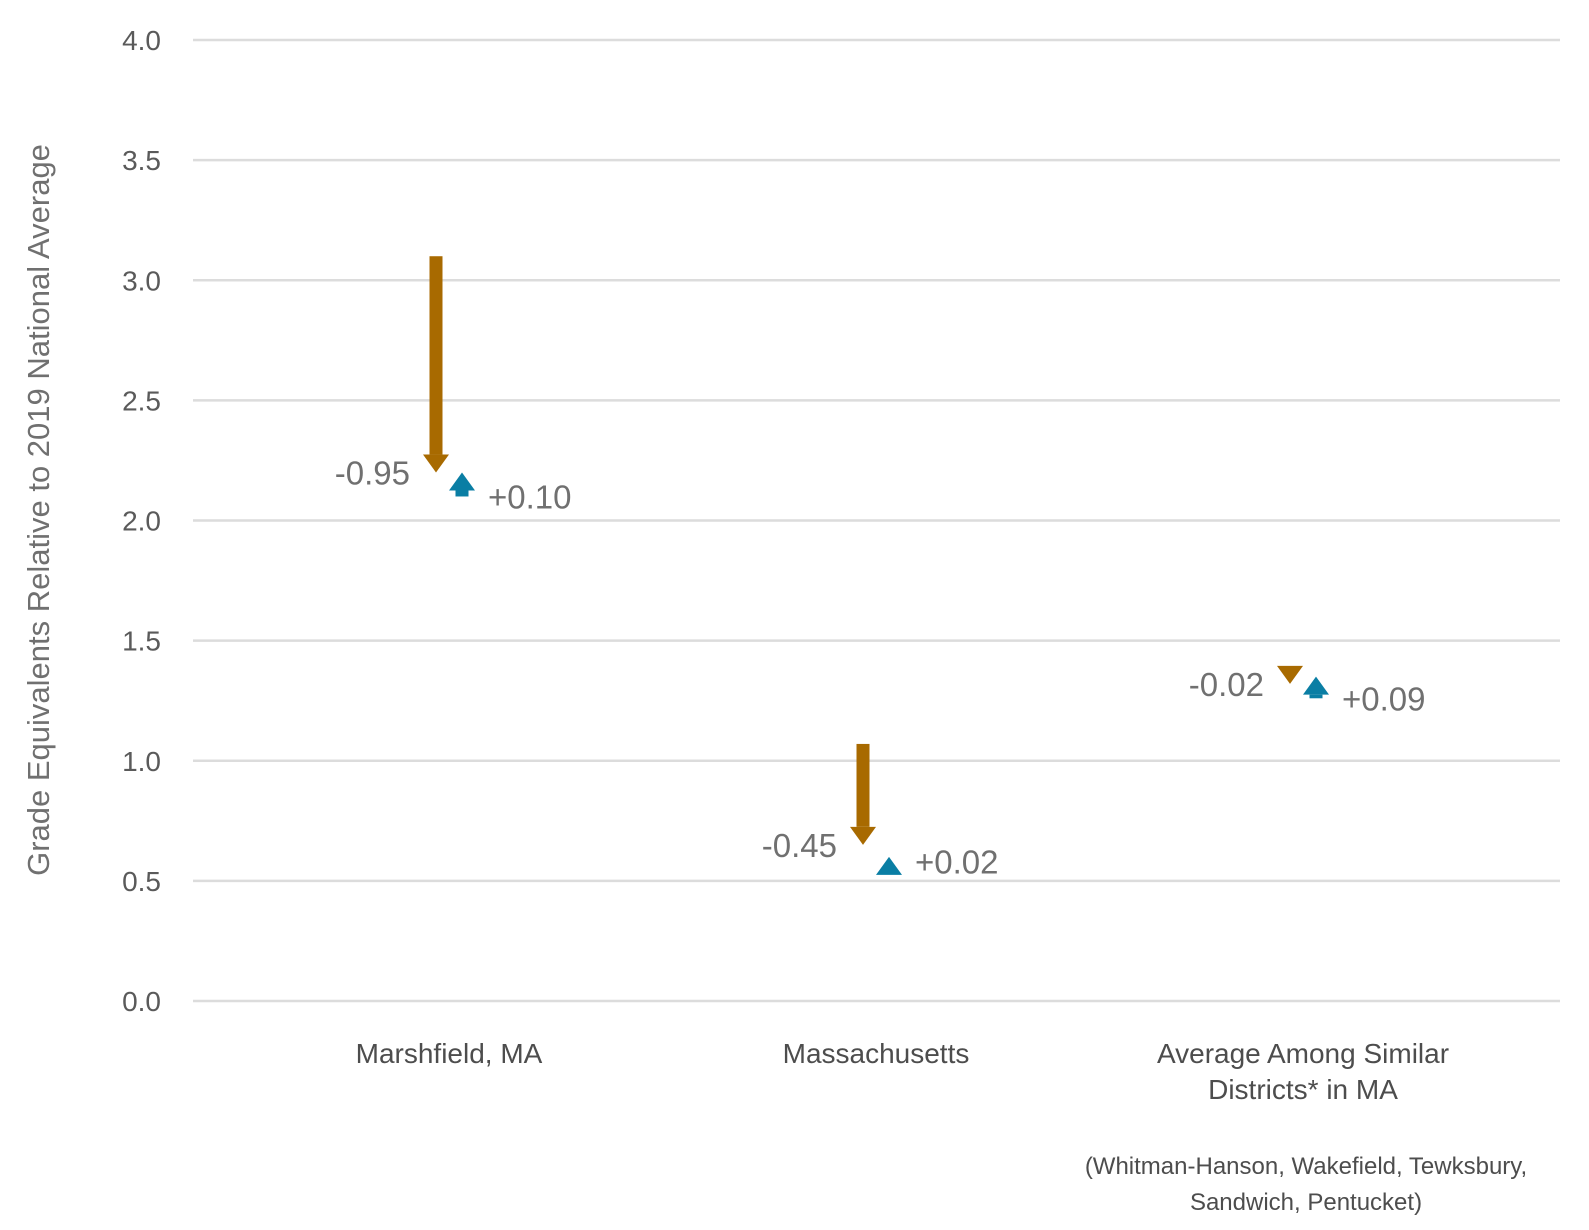 The image size is (1589, 1230). What do you see at coordinates (141, 641) in the screenshot?
I see `y-tick-label: 1.5` at bounding box center [141, 641].